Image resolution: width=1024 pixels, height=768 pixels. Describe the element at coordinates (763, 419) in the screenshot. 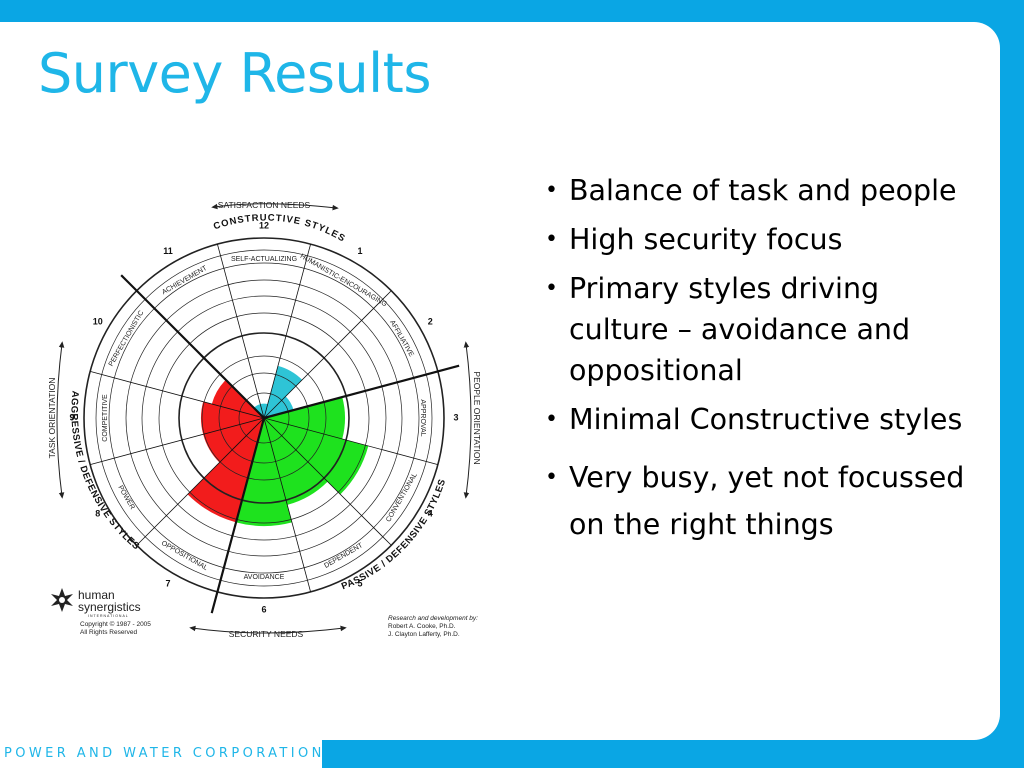

I see `bullet-item: • Minimal Constructive styles` at that location.